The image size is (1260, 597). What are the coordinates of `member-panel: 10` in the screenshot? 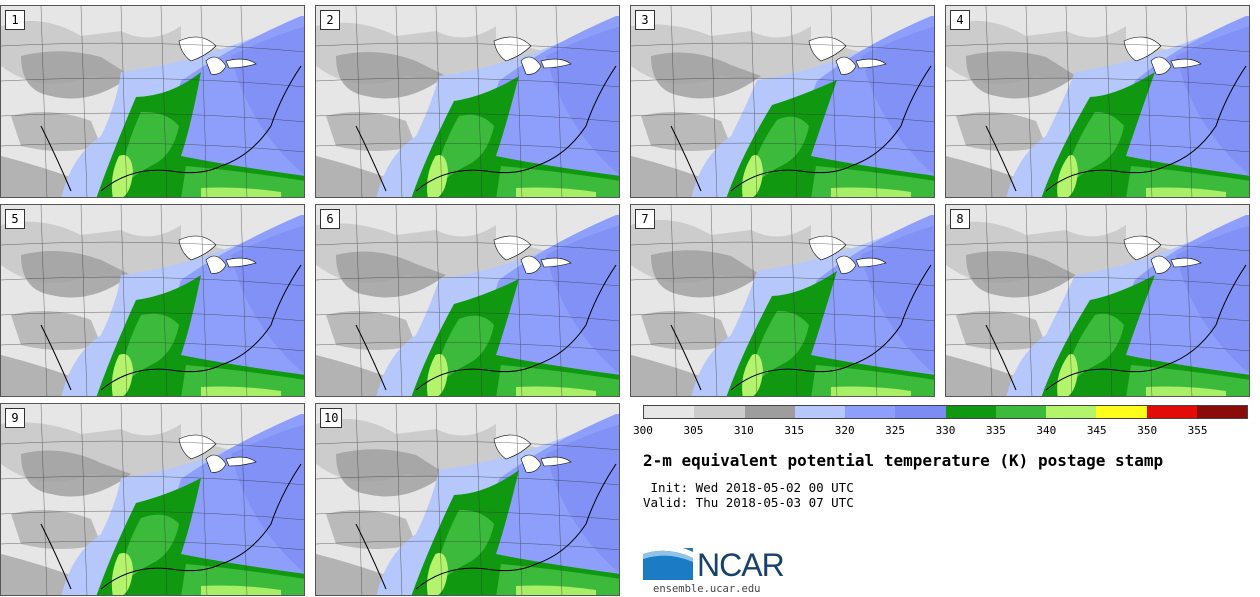 It's located at (467, 499).